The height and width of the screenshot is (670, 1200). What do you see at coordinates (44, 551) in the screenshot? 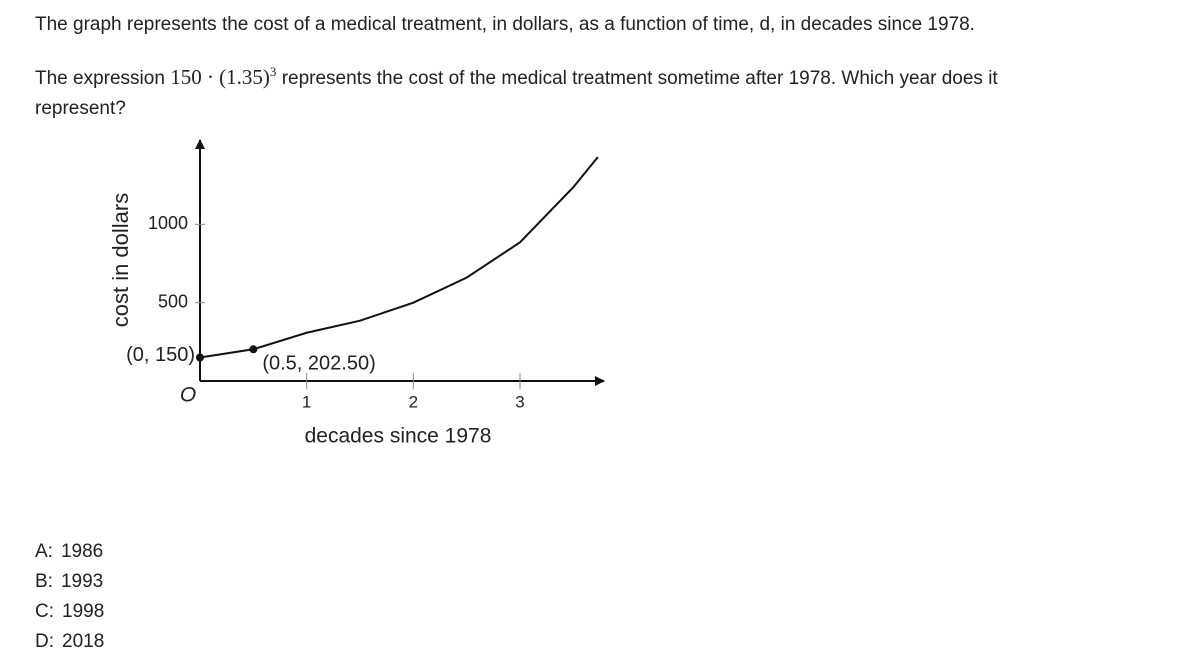
I see `choice-letter: A:` at bounding box center [44, 551].